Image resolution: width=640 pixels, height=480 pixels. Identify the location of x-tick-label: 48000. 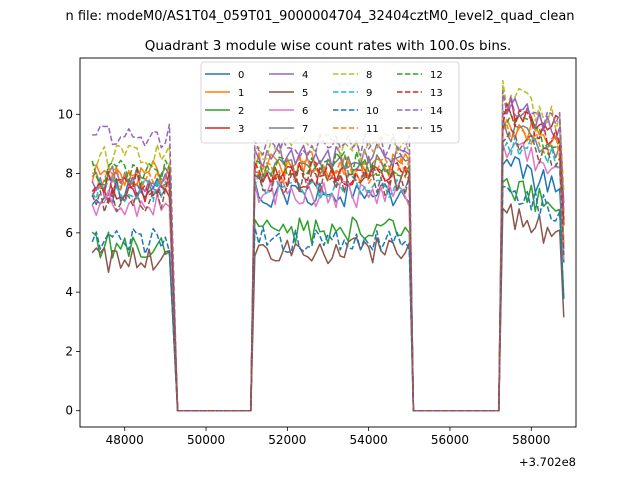
(125, 440).